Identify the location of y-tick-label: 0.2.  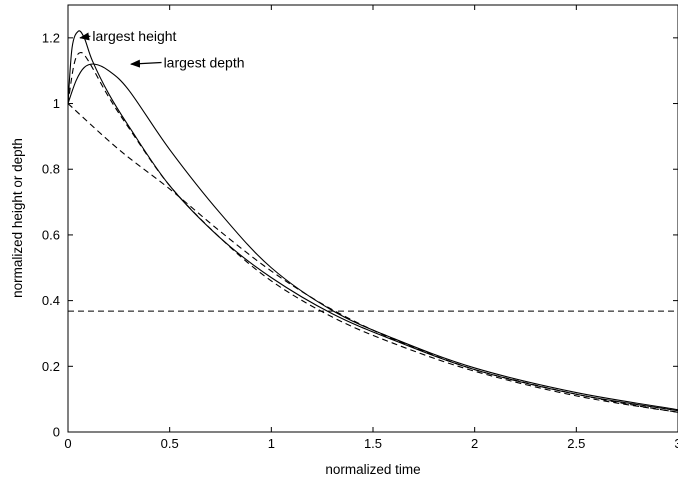
(51, 366).